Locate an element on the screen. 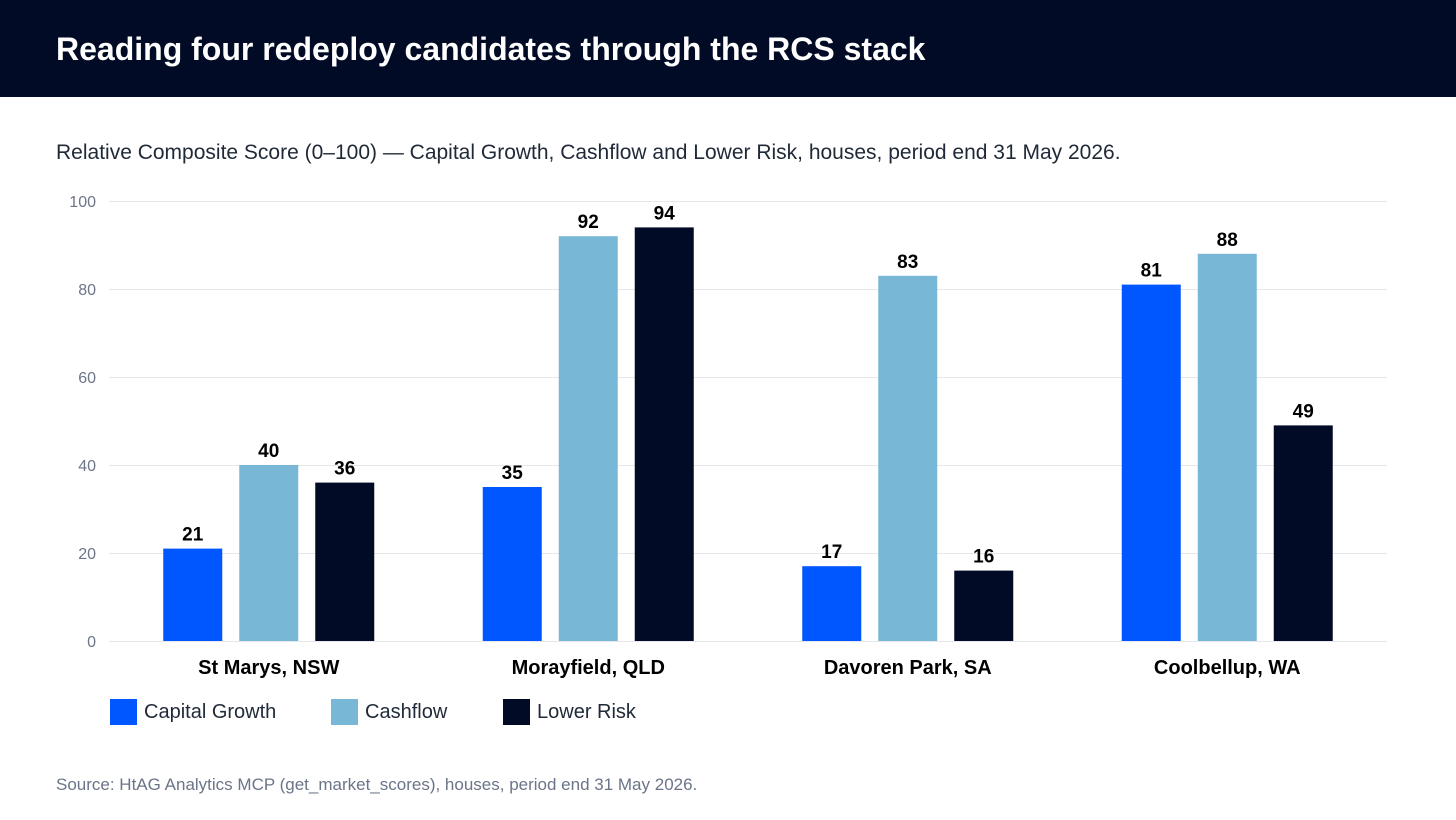  legend-swatch-capital-growth is located at coordinates (123, 712).